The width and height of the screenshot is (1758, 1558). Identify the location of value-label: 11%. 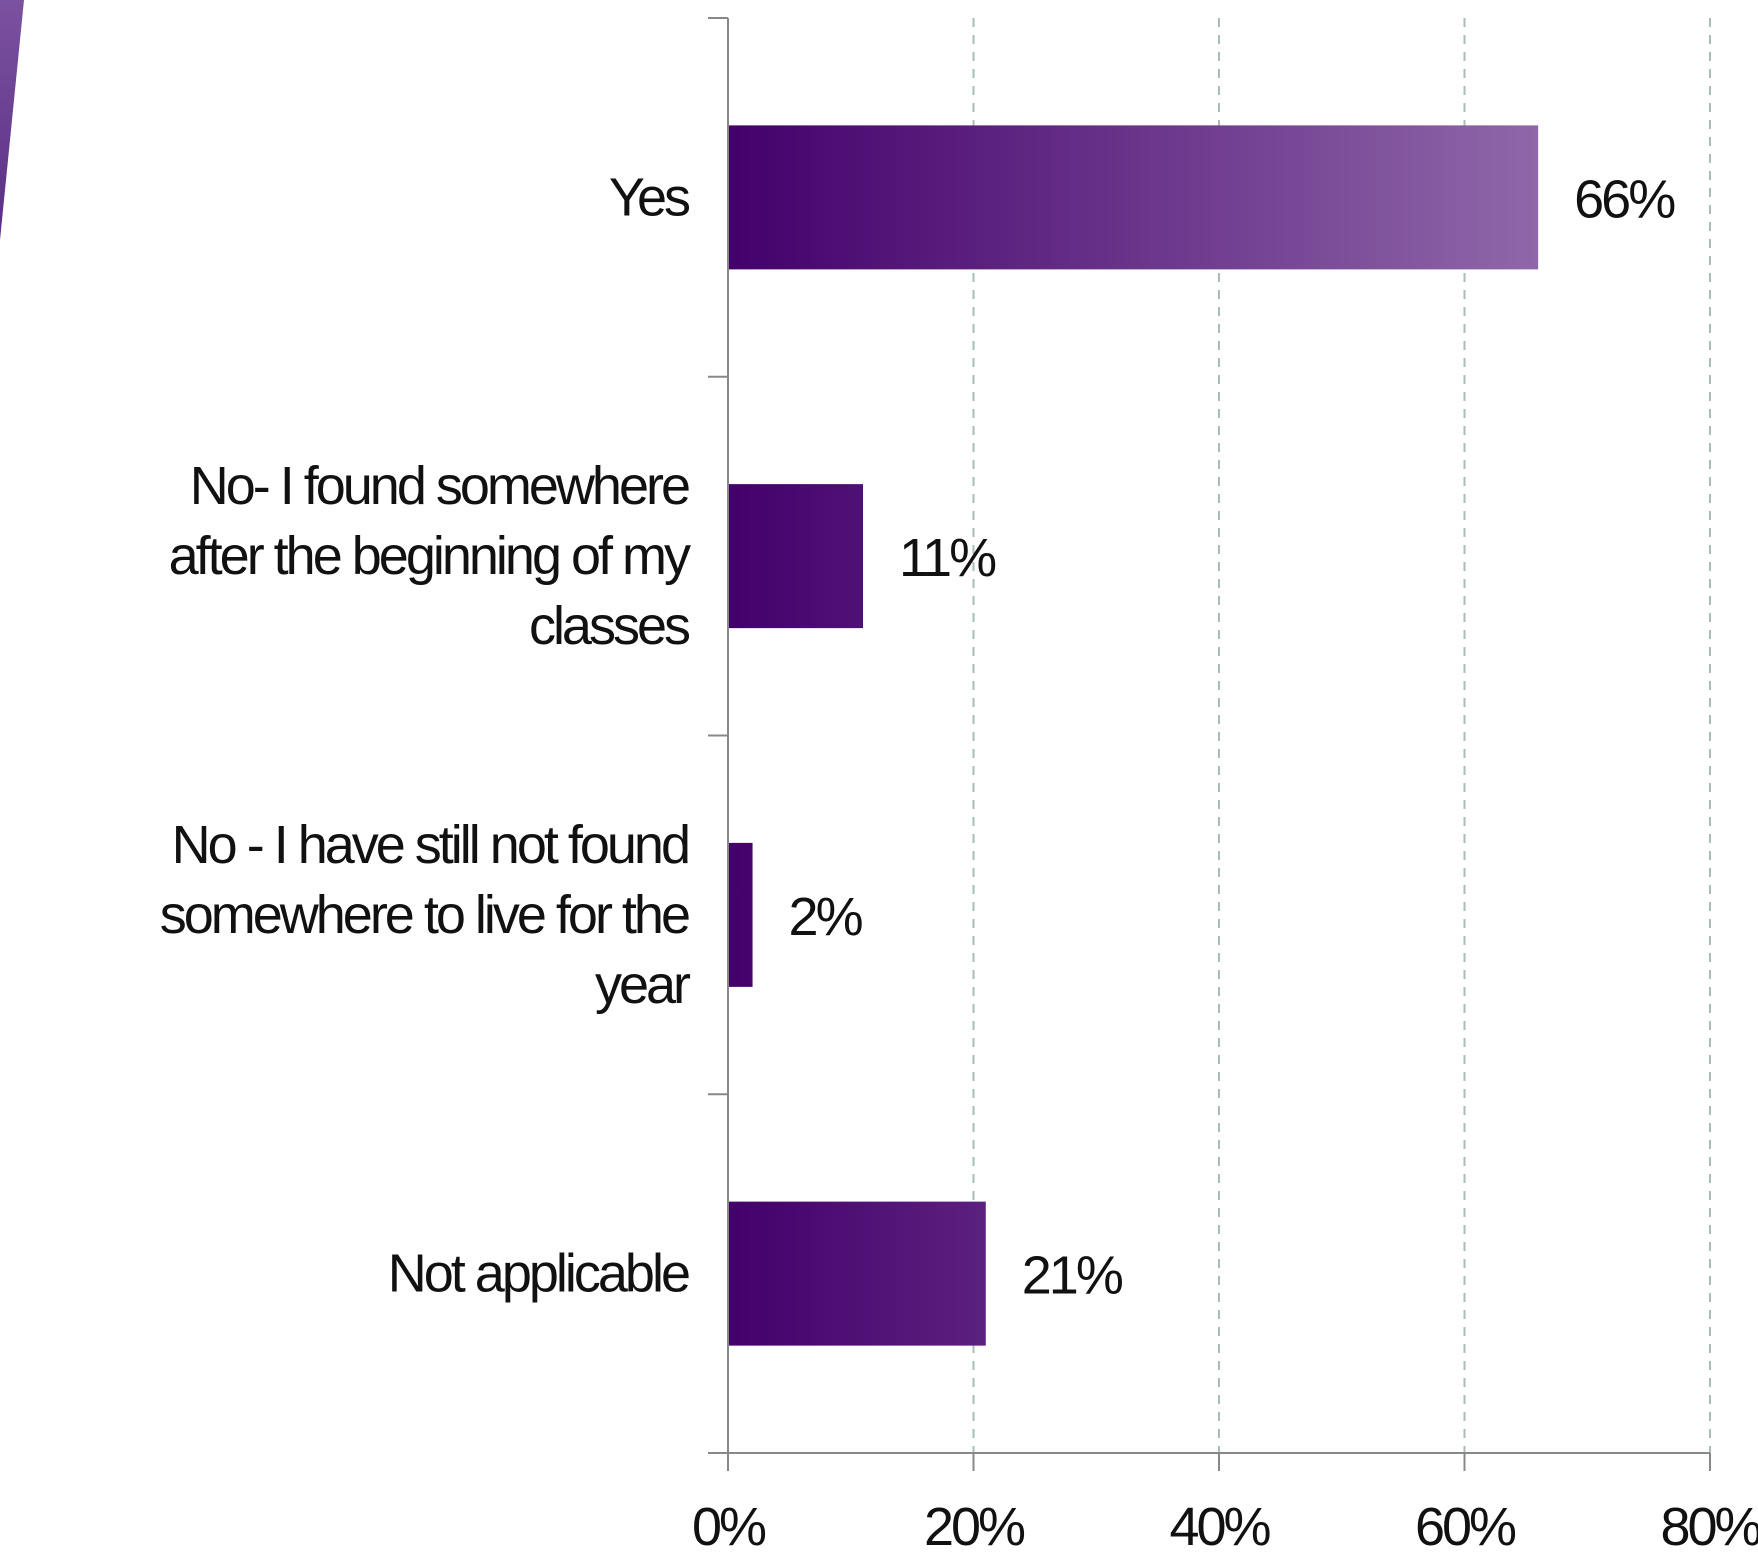
(947, 558).